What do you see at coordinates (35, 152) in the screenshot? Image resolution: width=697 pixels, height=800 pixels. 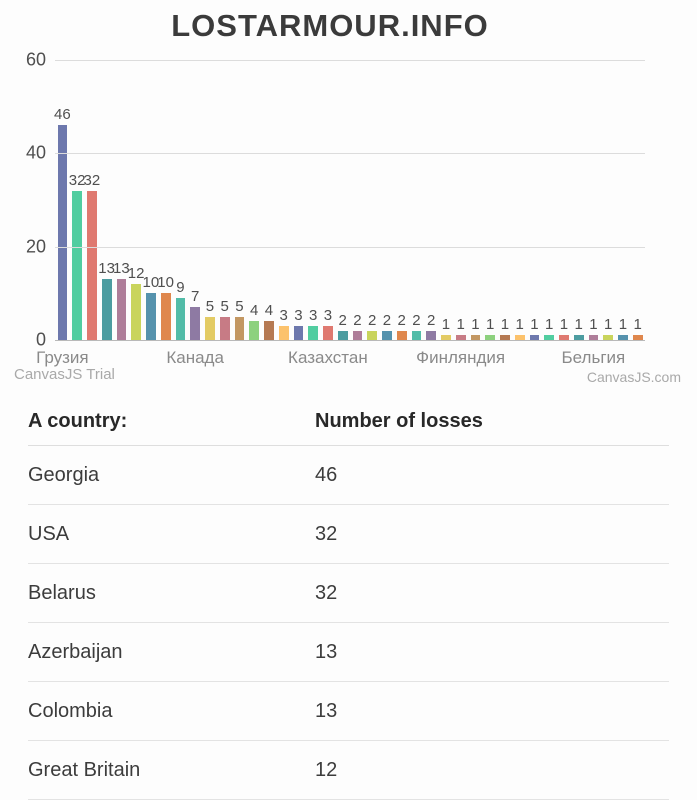 I see `y-axis-tick-label: 40` at bounding box center [35, 152].